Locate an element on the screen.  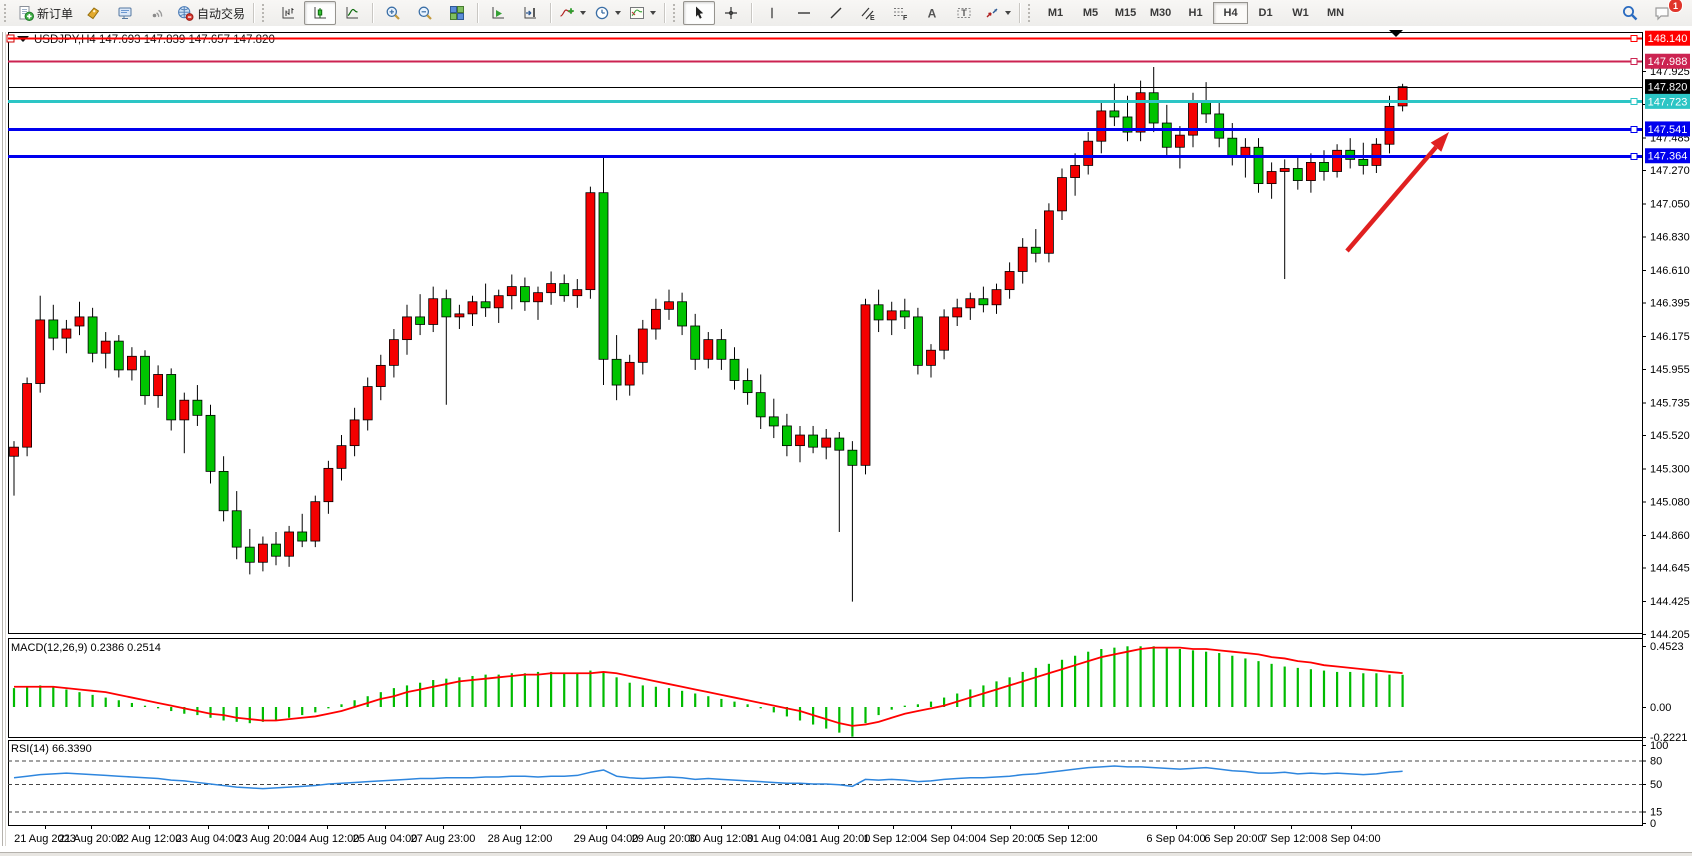
tf-h4: H4 is located at coordinates (1231, 13).